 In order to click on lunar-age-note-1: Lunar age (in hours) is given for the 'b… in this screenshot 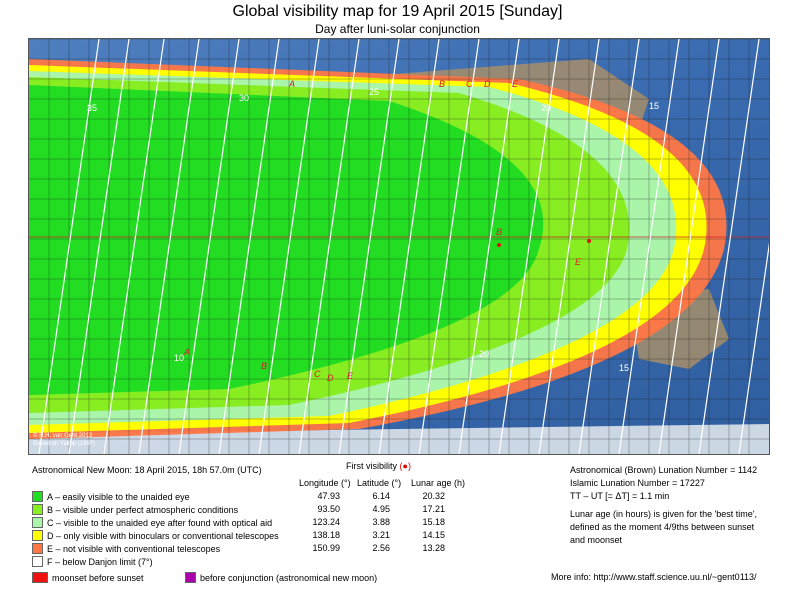, I will do `click(664, 514)`.